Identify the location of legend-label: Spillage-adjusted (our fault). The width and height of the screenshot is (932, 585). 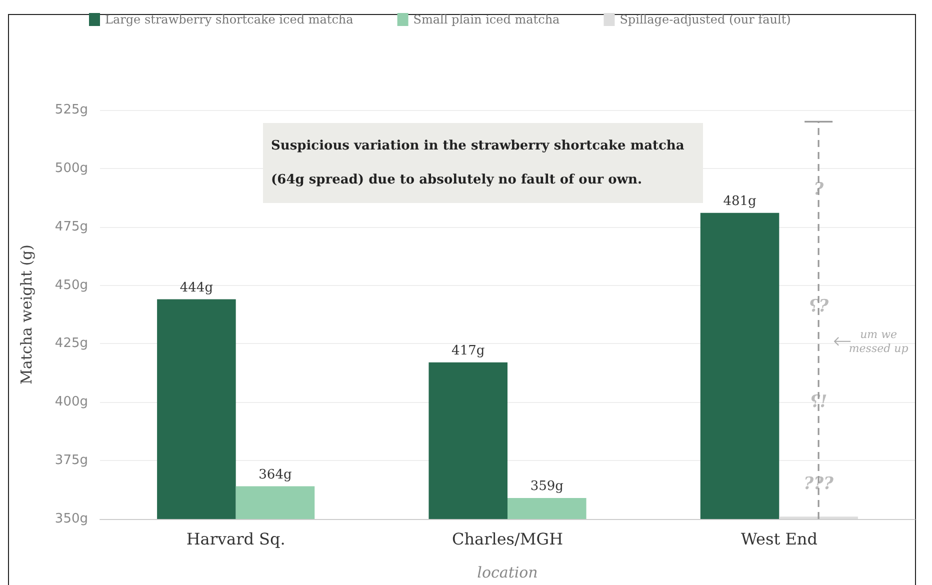
(705, 19).